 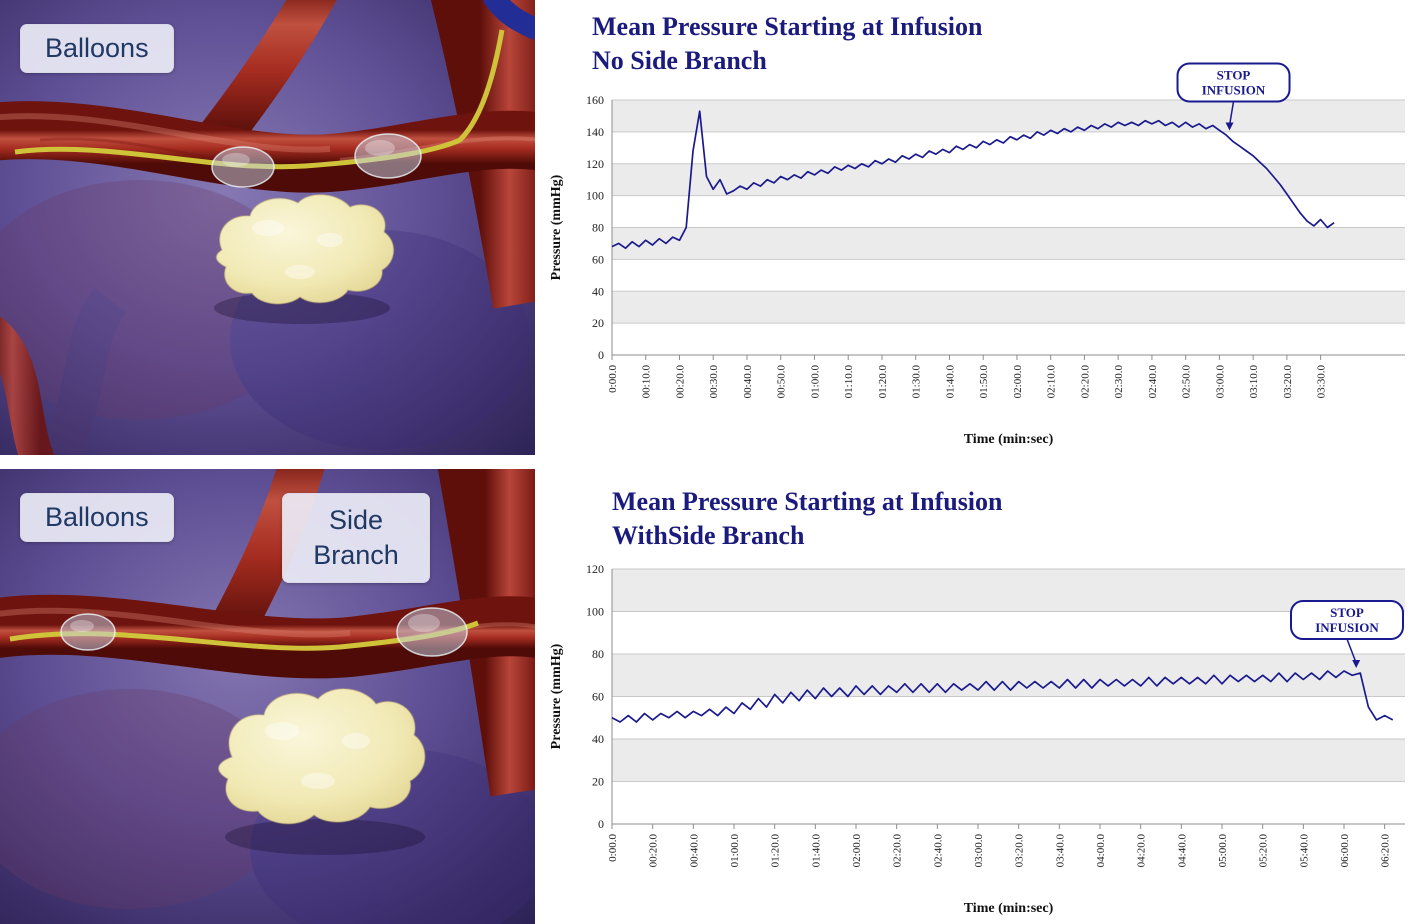 I want to click on svg-text: 00:30.0, so click(x=714, y=382).